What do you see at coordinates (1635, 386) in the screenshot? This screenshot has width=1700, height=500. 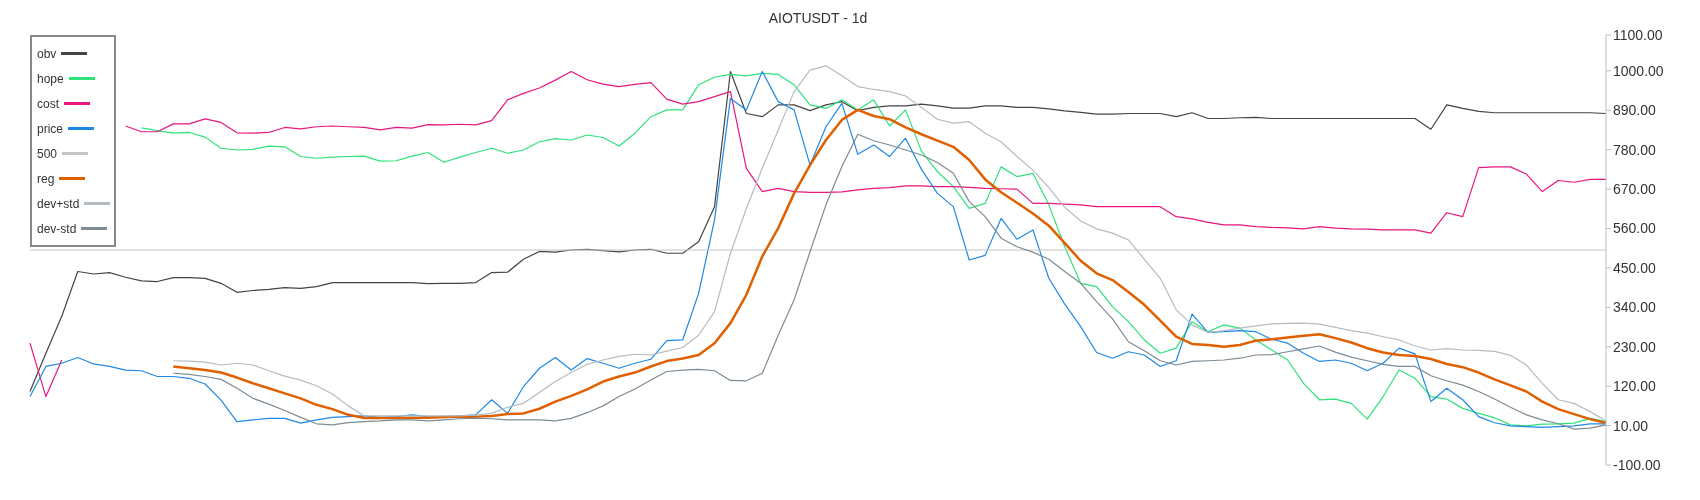 I see `y-tick-label: 120.00` at bounding box center [1635, 386].